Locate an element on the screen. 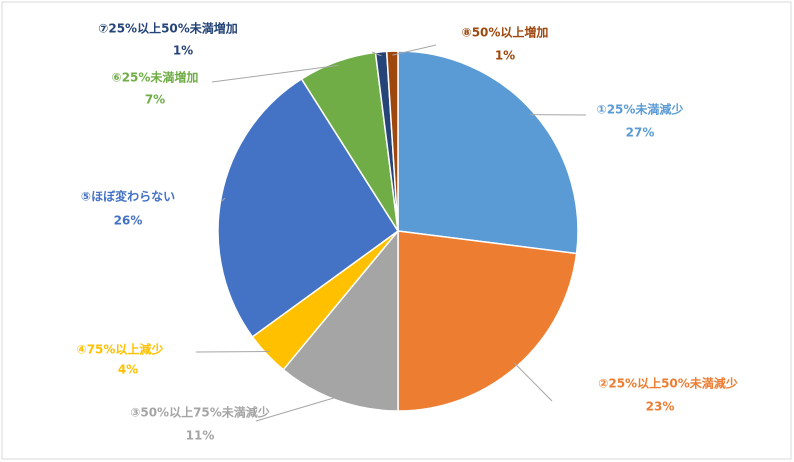 The width and height of the screenshot is (794, 462). slice-value-label: 11% is located at coordinates (200, 436).